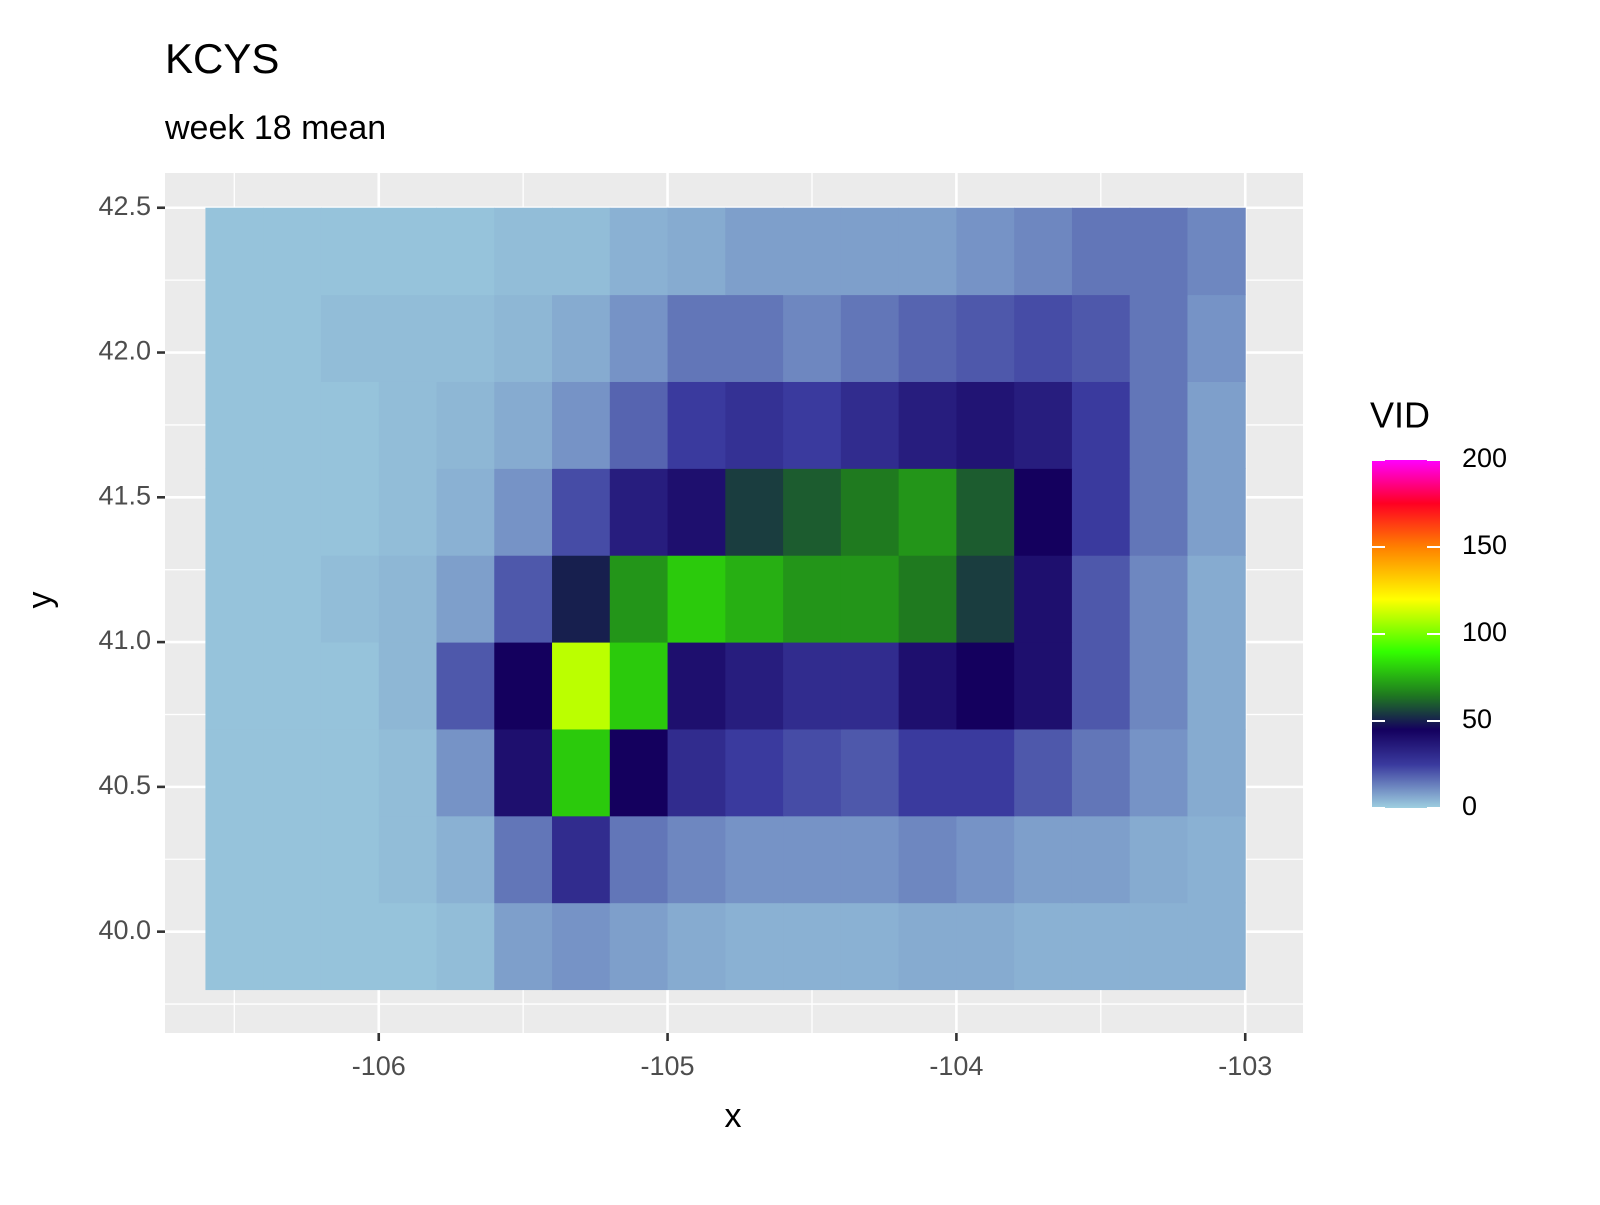  I want to click on x-tick-label: -104, so click(956, 1066).